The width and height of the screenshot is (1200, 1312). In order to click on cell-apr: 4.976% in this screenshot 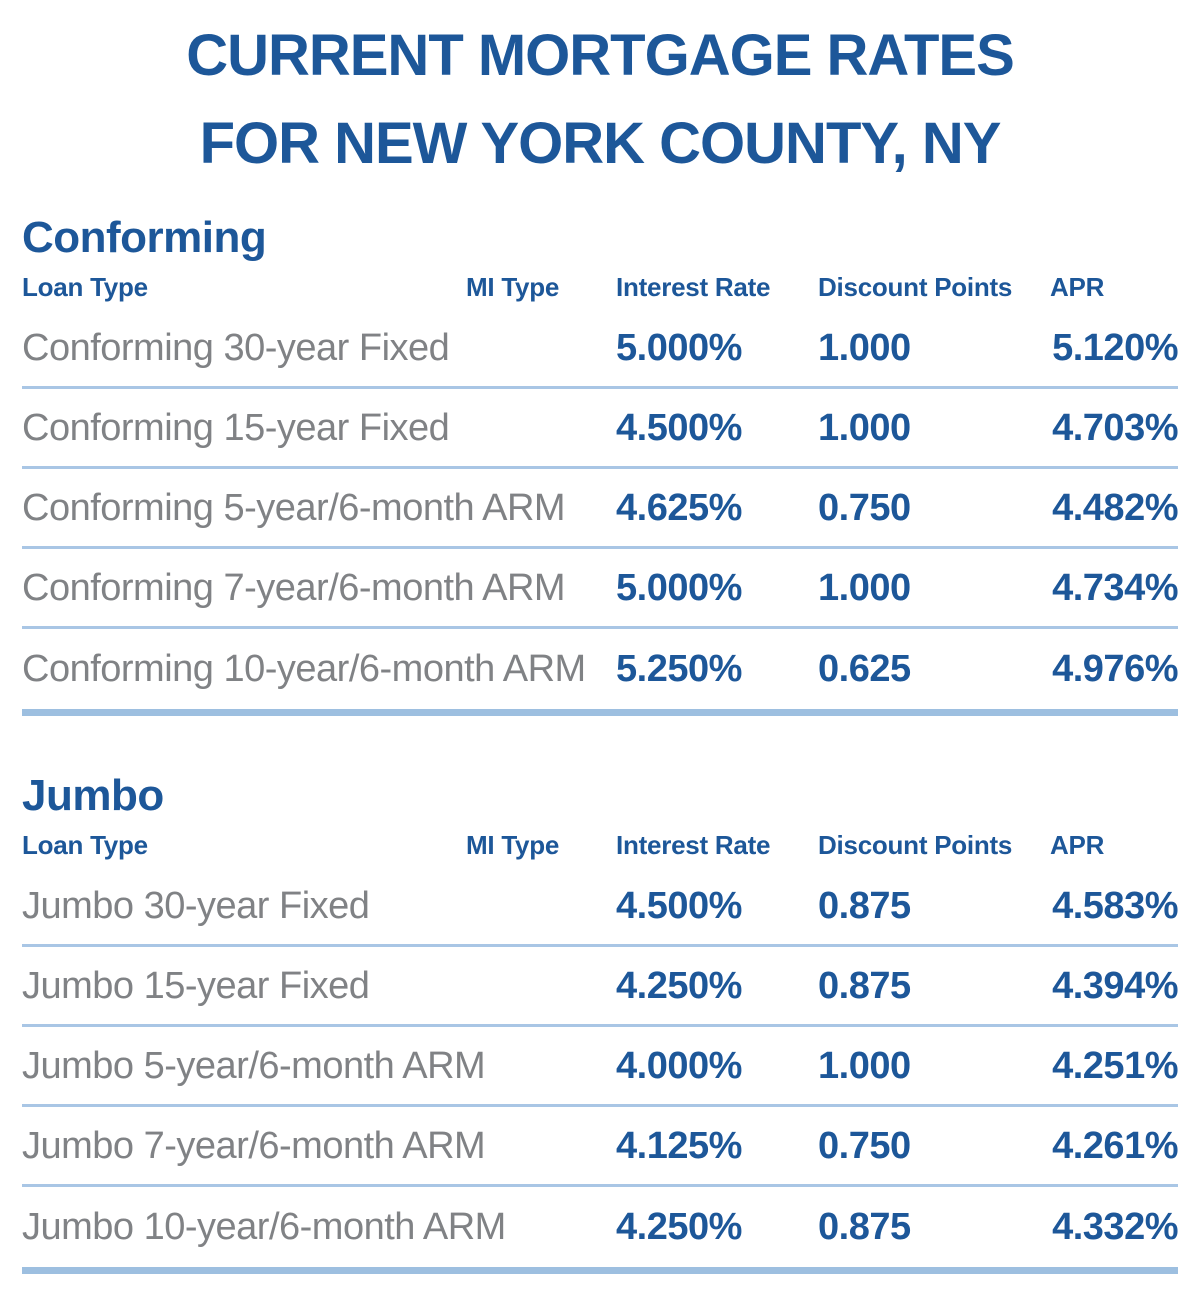, I will do `click(1115, 669)`.